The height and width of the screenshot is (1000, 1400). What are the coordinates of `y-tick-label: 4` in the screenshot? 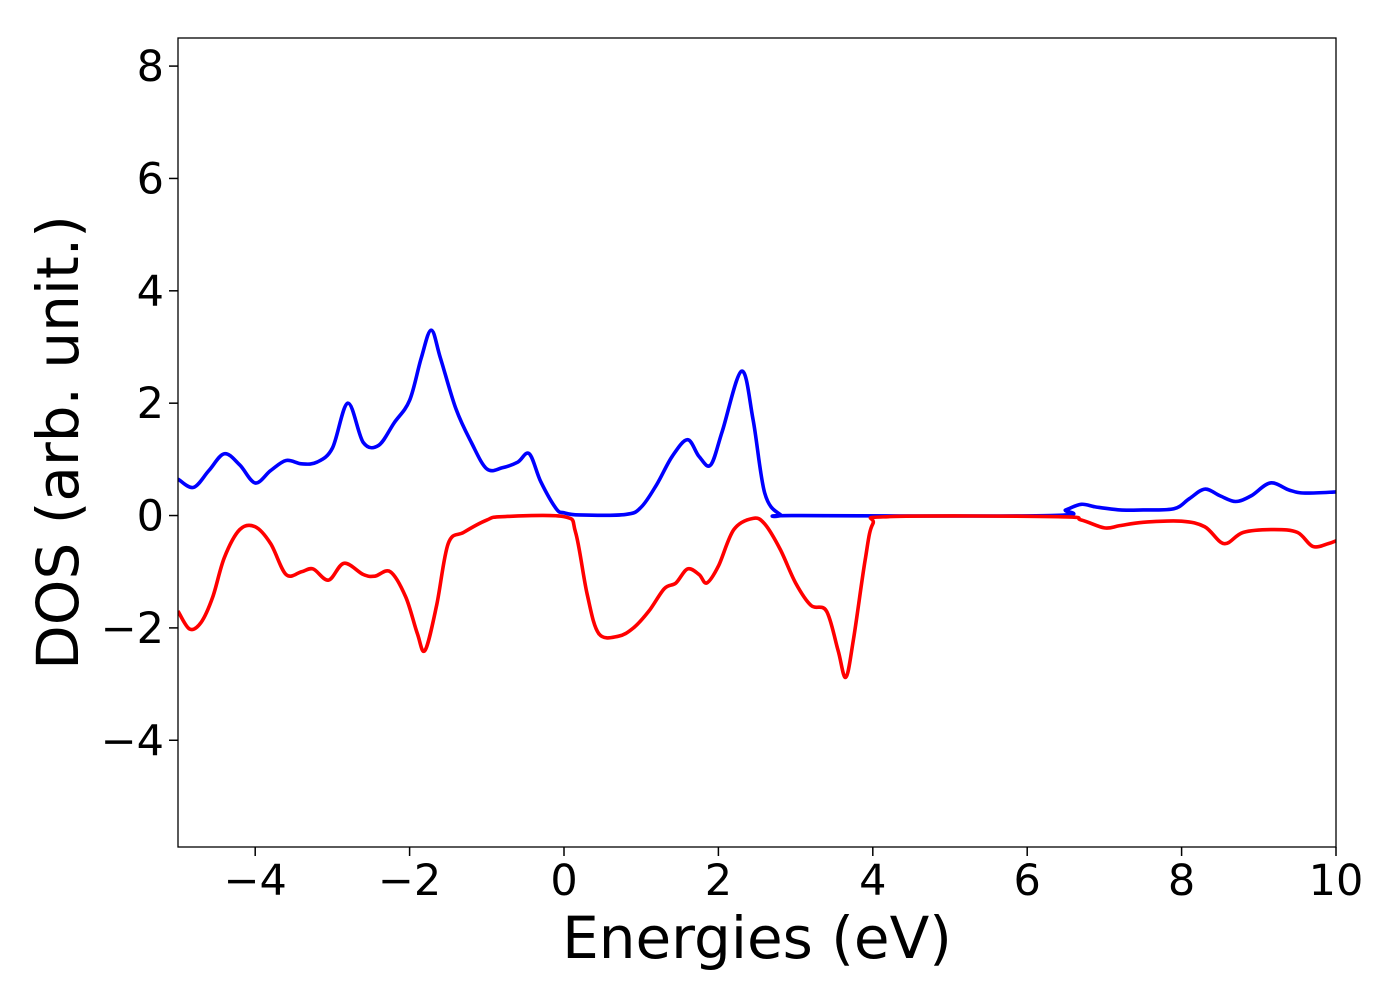 It's located at (150, 292).